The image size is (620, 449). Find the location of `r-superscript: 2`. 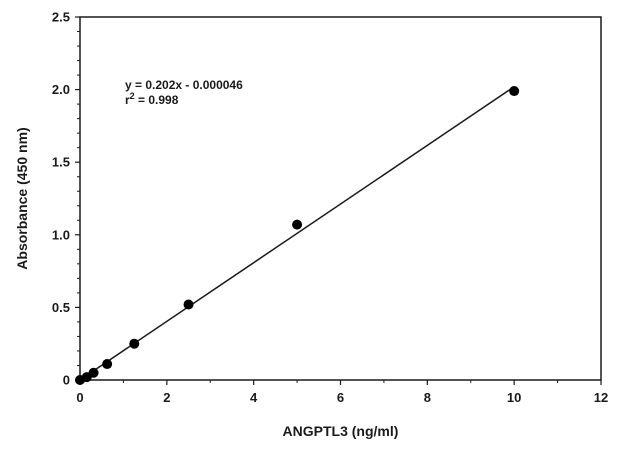

r-superscript: 2 is located at coordinates (132, 96).